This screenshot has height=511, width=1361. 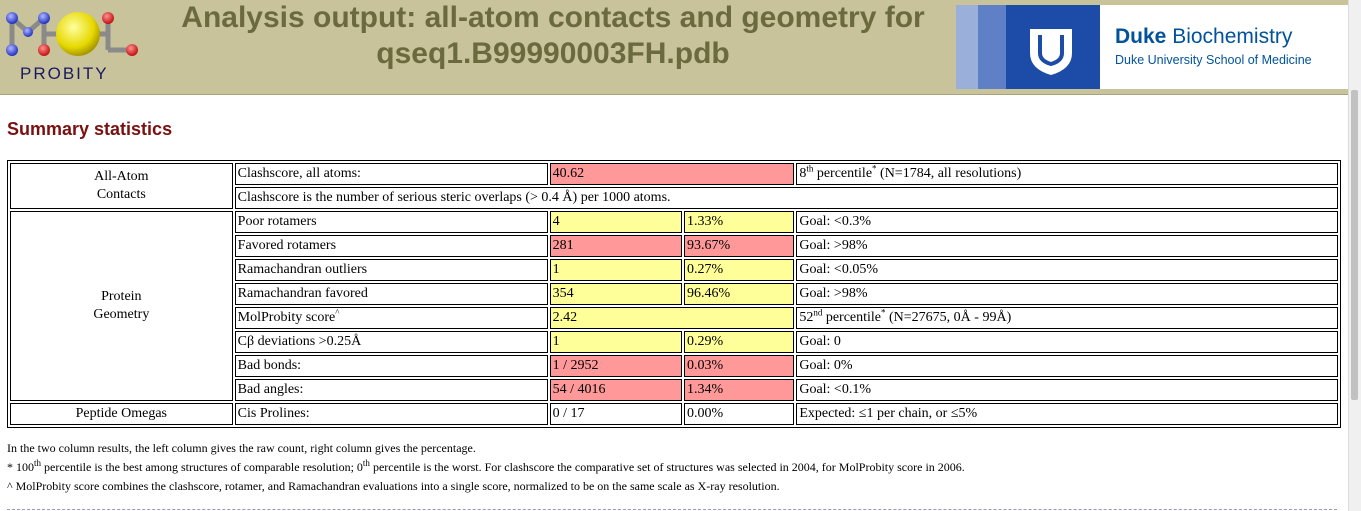 I want to click on poor-rotamers-label: Poor rotamers, so click(x=391, y=222).